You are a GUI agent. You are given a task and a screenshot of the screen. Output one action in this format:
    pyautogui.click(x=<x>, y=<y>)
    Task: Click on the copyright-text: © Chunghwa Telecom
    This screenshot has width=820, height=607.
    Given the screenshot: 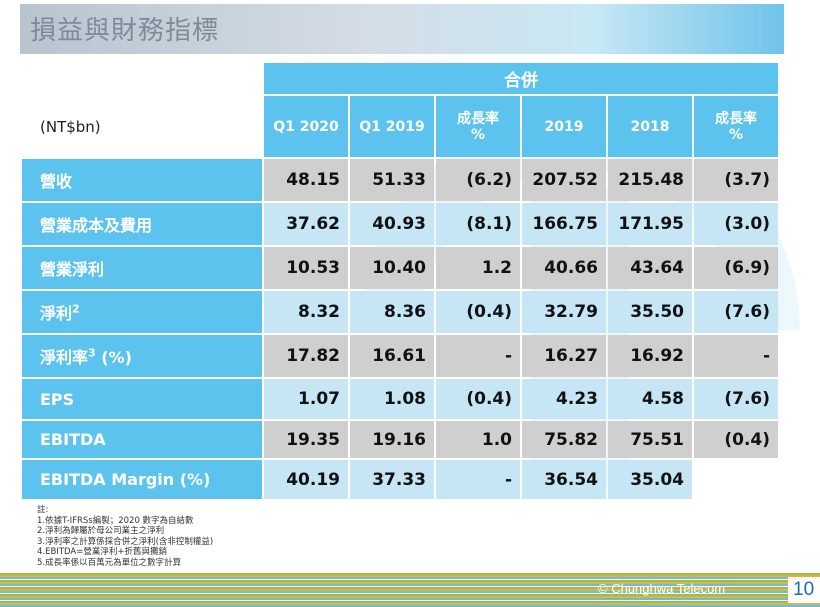 What is the action you would take?
    pyautogui.click(x=662, y=588)
    